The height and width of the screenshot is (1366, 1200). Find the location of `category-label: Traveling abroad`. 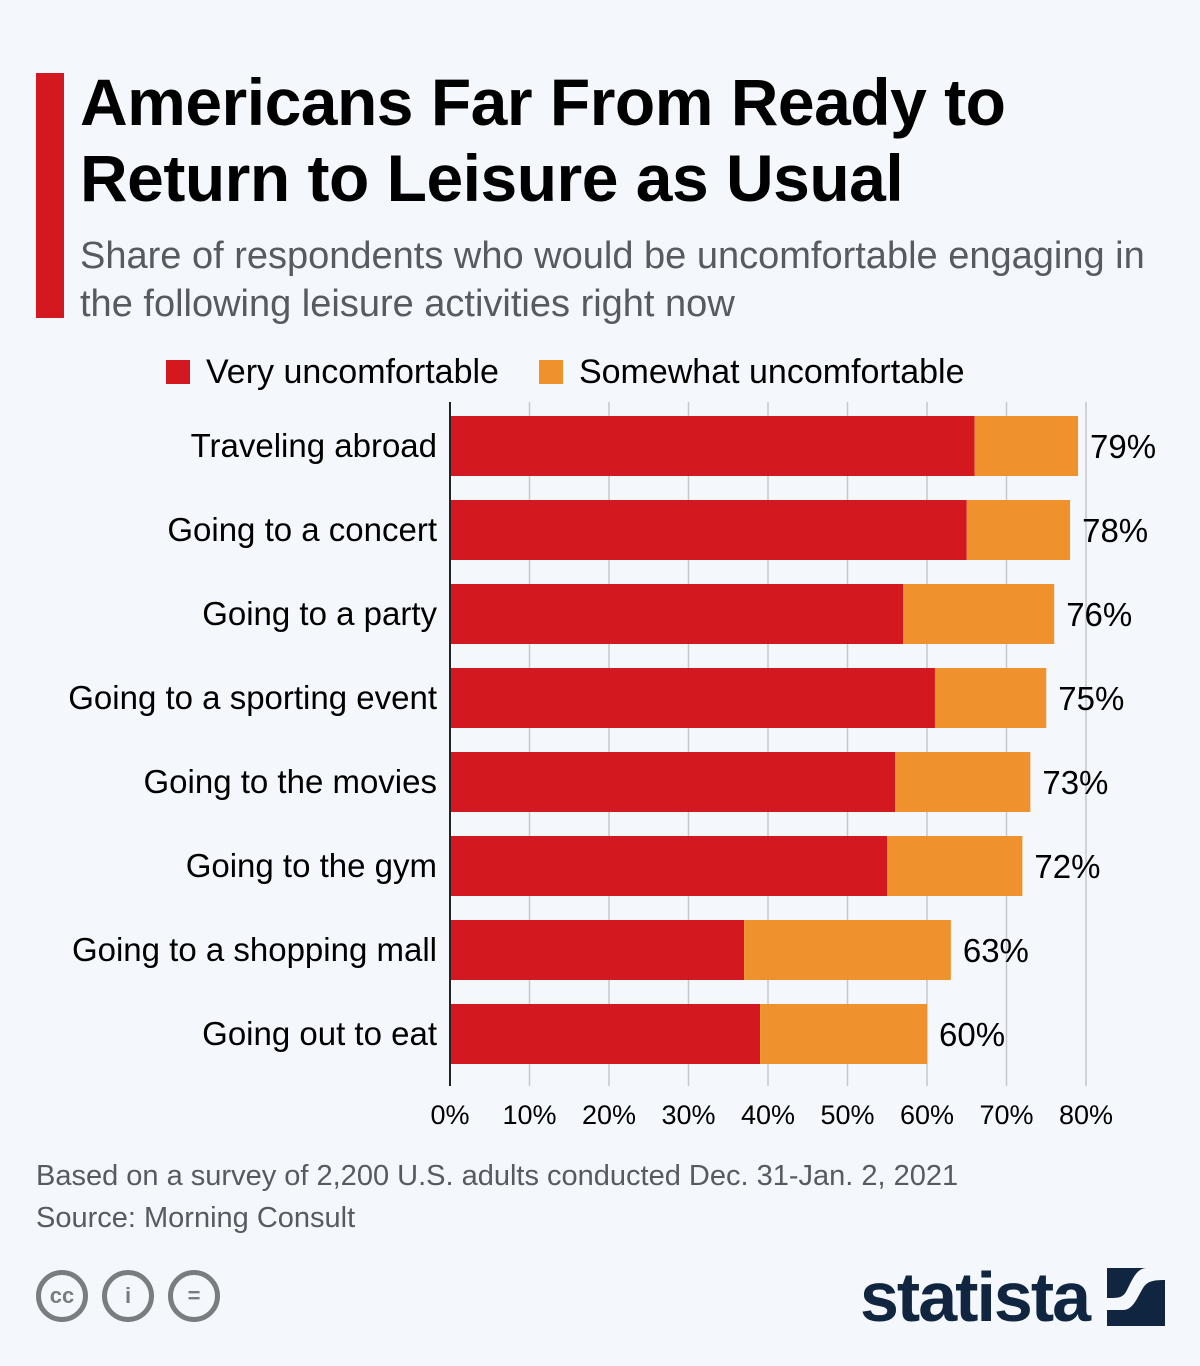

category-label: Traveling abroad is located at coordinates (314, 445).